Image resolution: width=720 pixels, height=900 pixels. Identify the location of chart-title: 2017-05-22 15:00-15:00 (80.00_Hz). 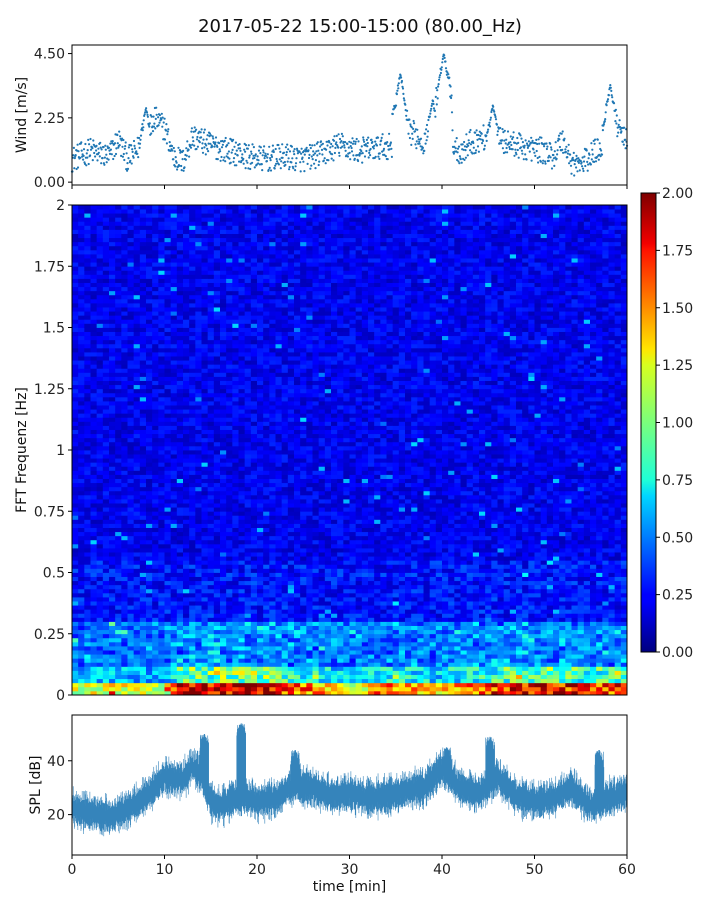
(360, 26).